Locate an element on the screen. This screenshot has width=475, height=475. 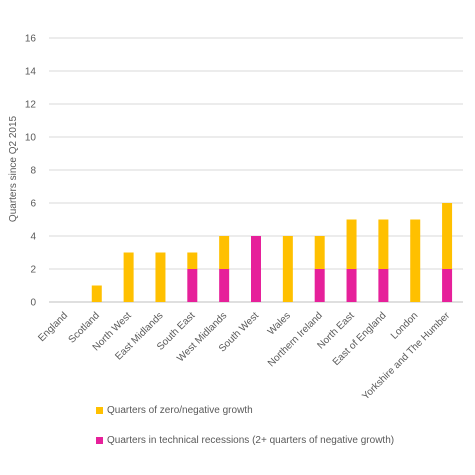
legend-item-zero-negative: Quarters of zero/negative growth is located at coordinates (246, 410).